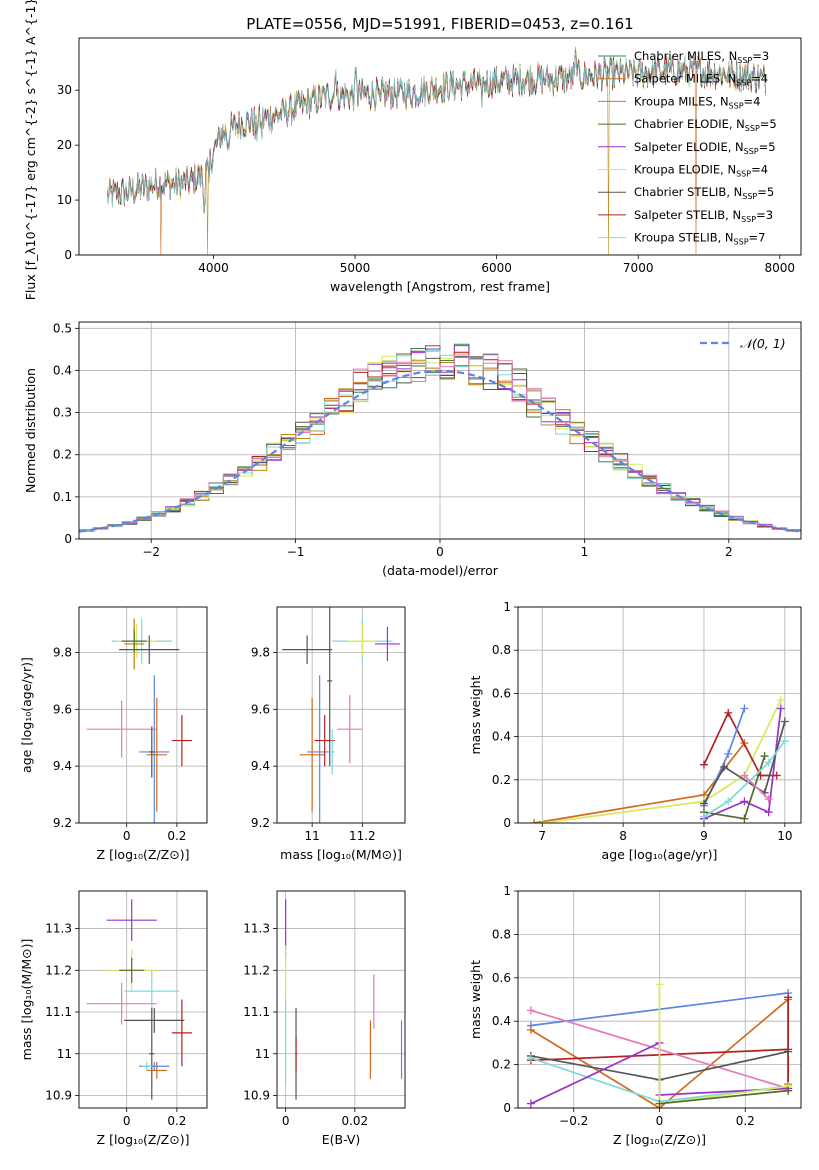 Image resolution: width=819 pixels, height=1170 pixels. Describe the element at coordinates (705, 148) in the screenshot. I see `legend-entry: Salpeter ELODIE, NSSP=5` at that location.